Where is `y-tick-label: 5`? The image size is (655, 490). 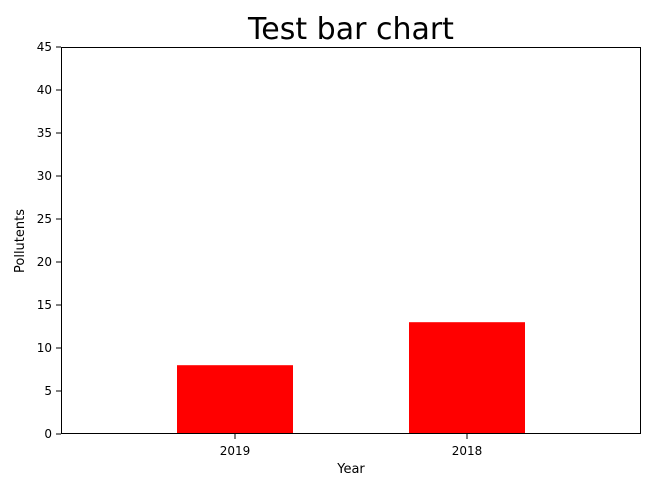 y-tick-label: 5 is located at coordinates (48, 391).